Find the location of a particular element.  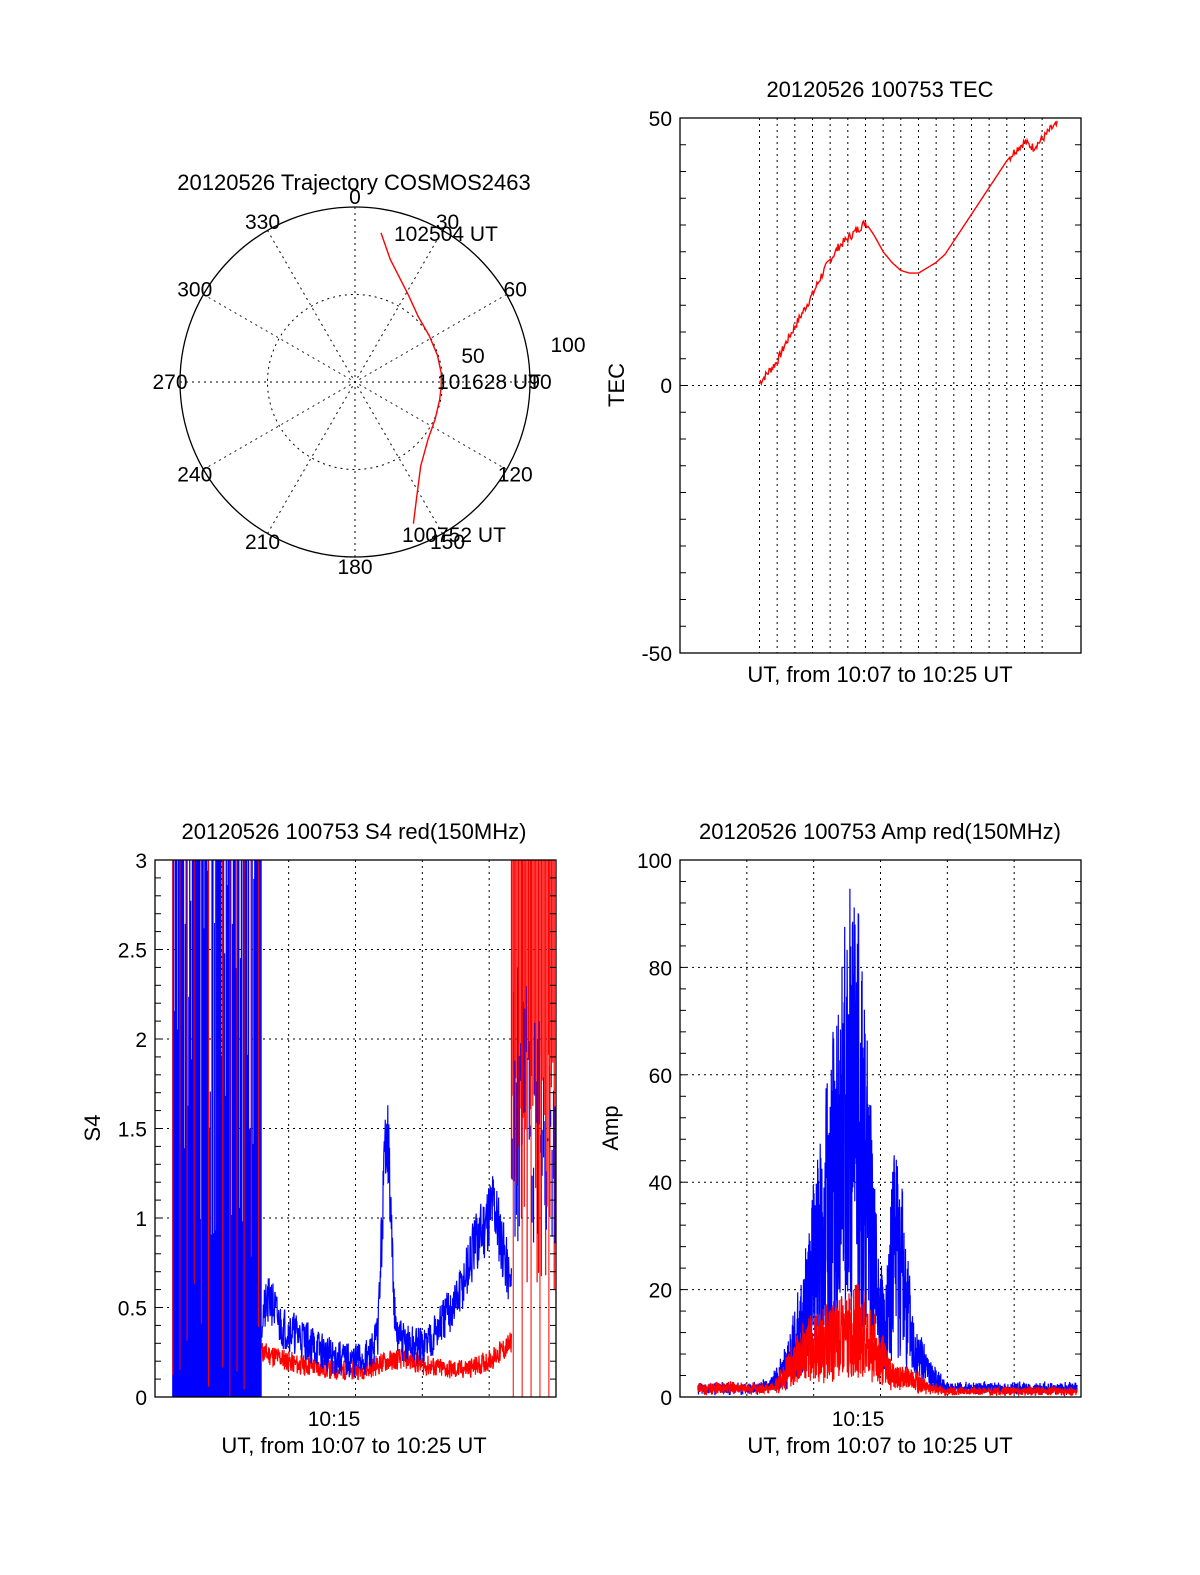

s4-ytick-label: 2.5 is located at coordinates (132, 951).